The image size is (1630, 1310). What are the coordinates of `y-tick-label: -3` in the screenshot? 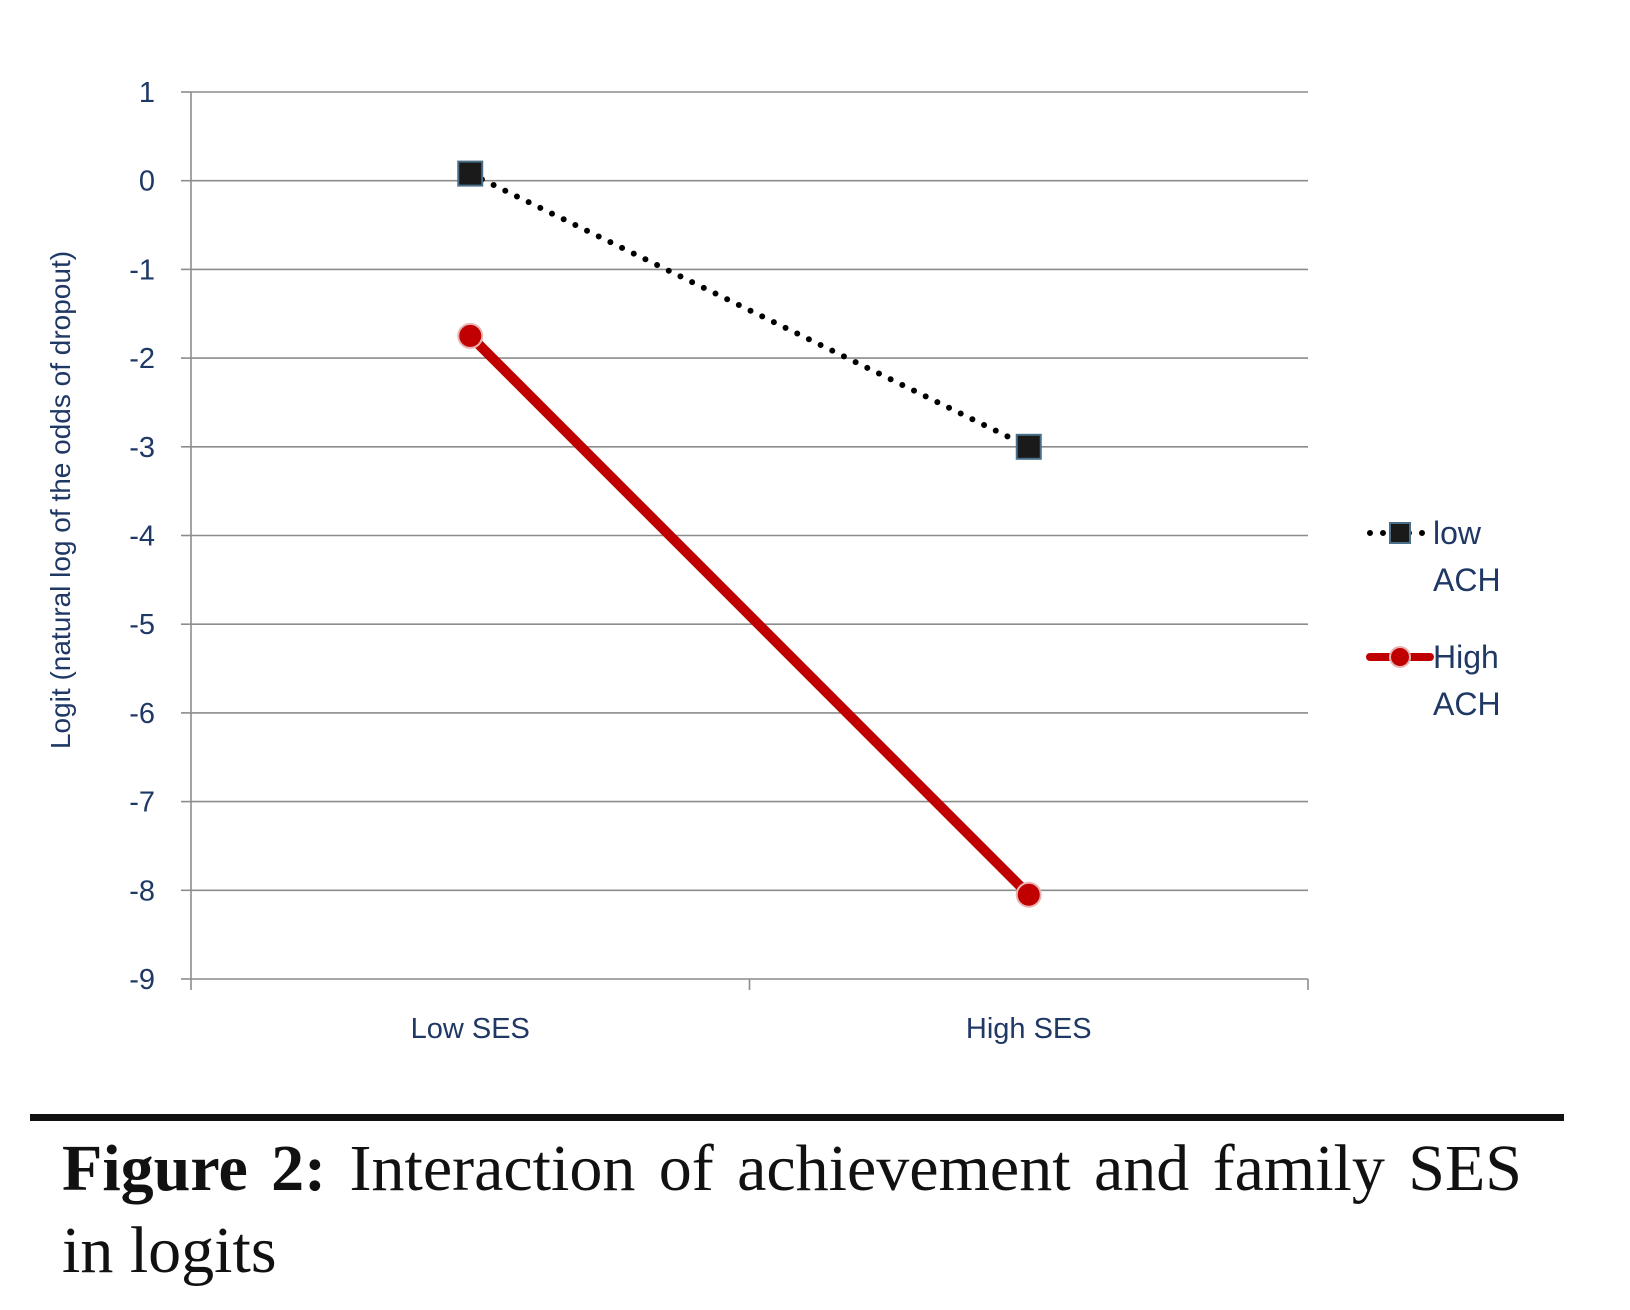 It's located at (142, 448).